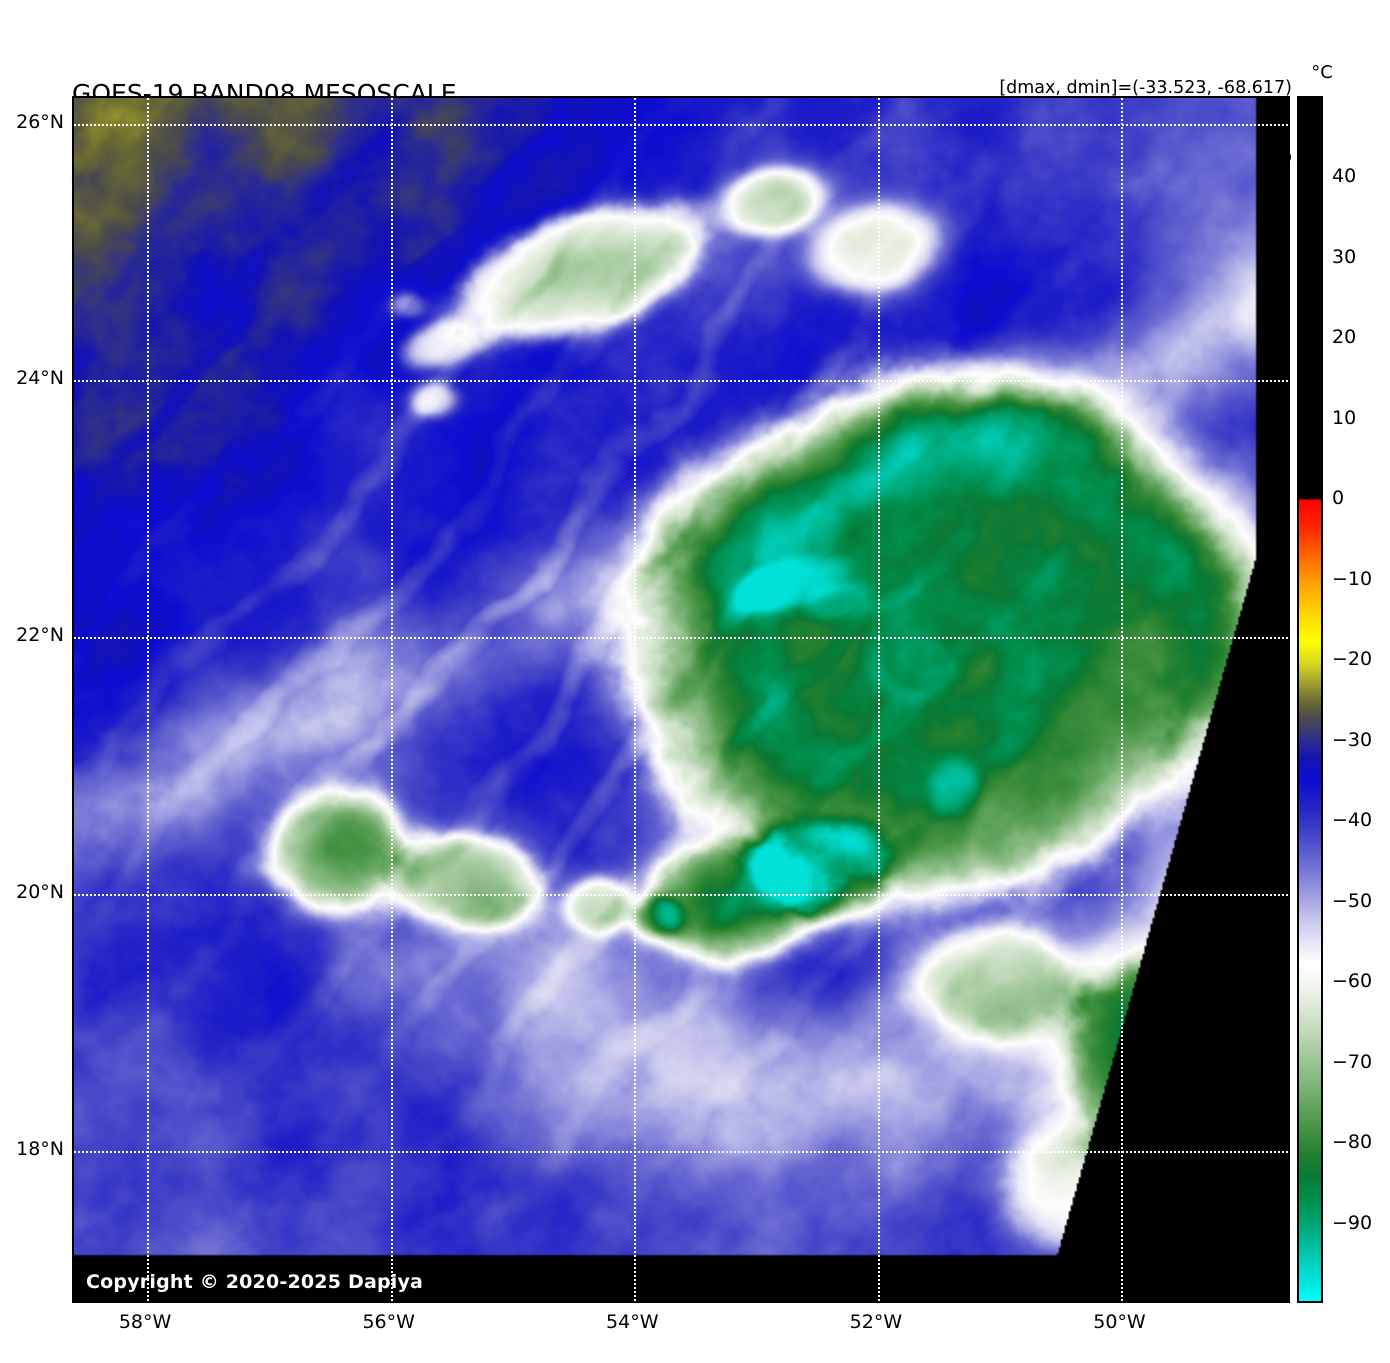 The height and width of the screenshot is (1363, 1390). Describe the element at coordinates (40, 892) in the screenshot. I see `latitude-tick-label: 20°N` at that location.